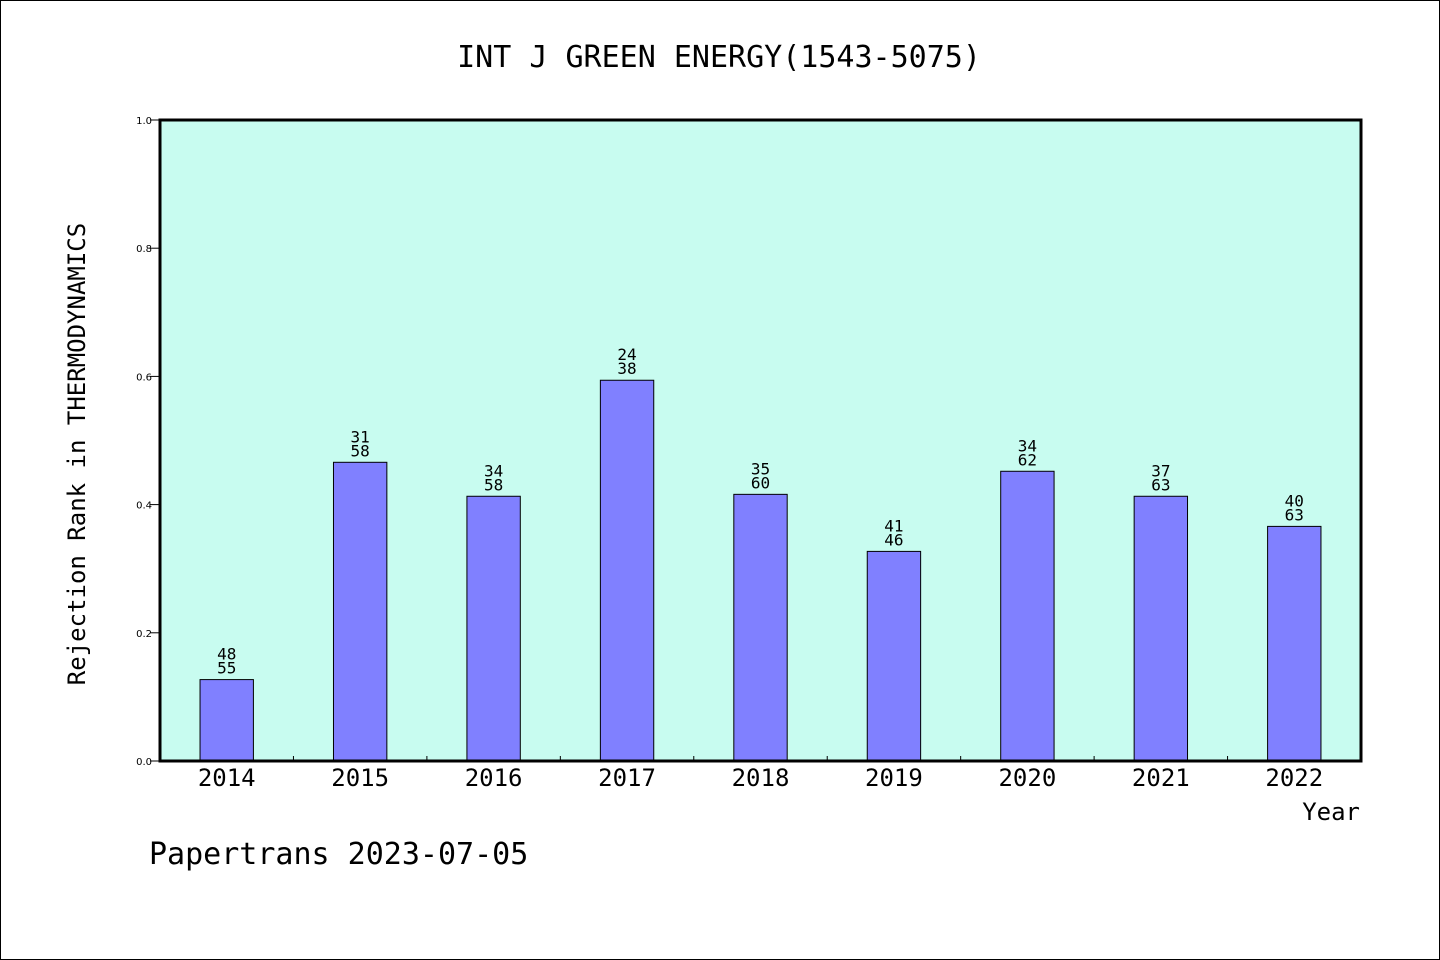 This screenshot has height=960, width=1440. What do you see at coordinates (626, 354) in the screenshot?
I see `bar-label-top: 24` at bounding box center [626, 354].